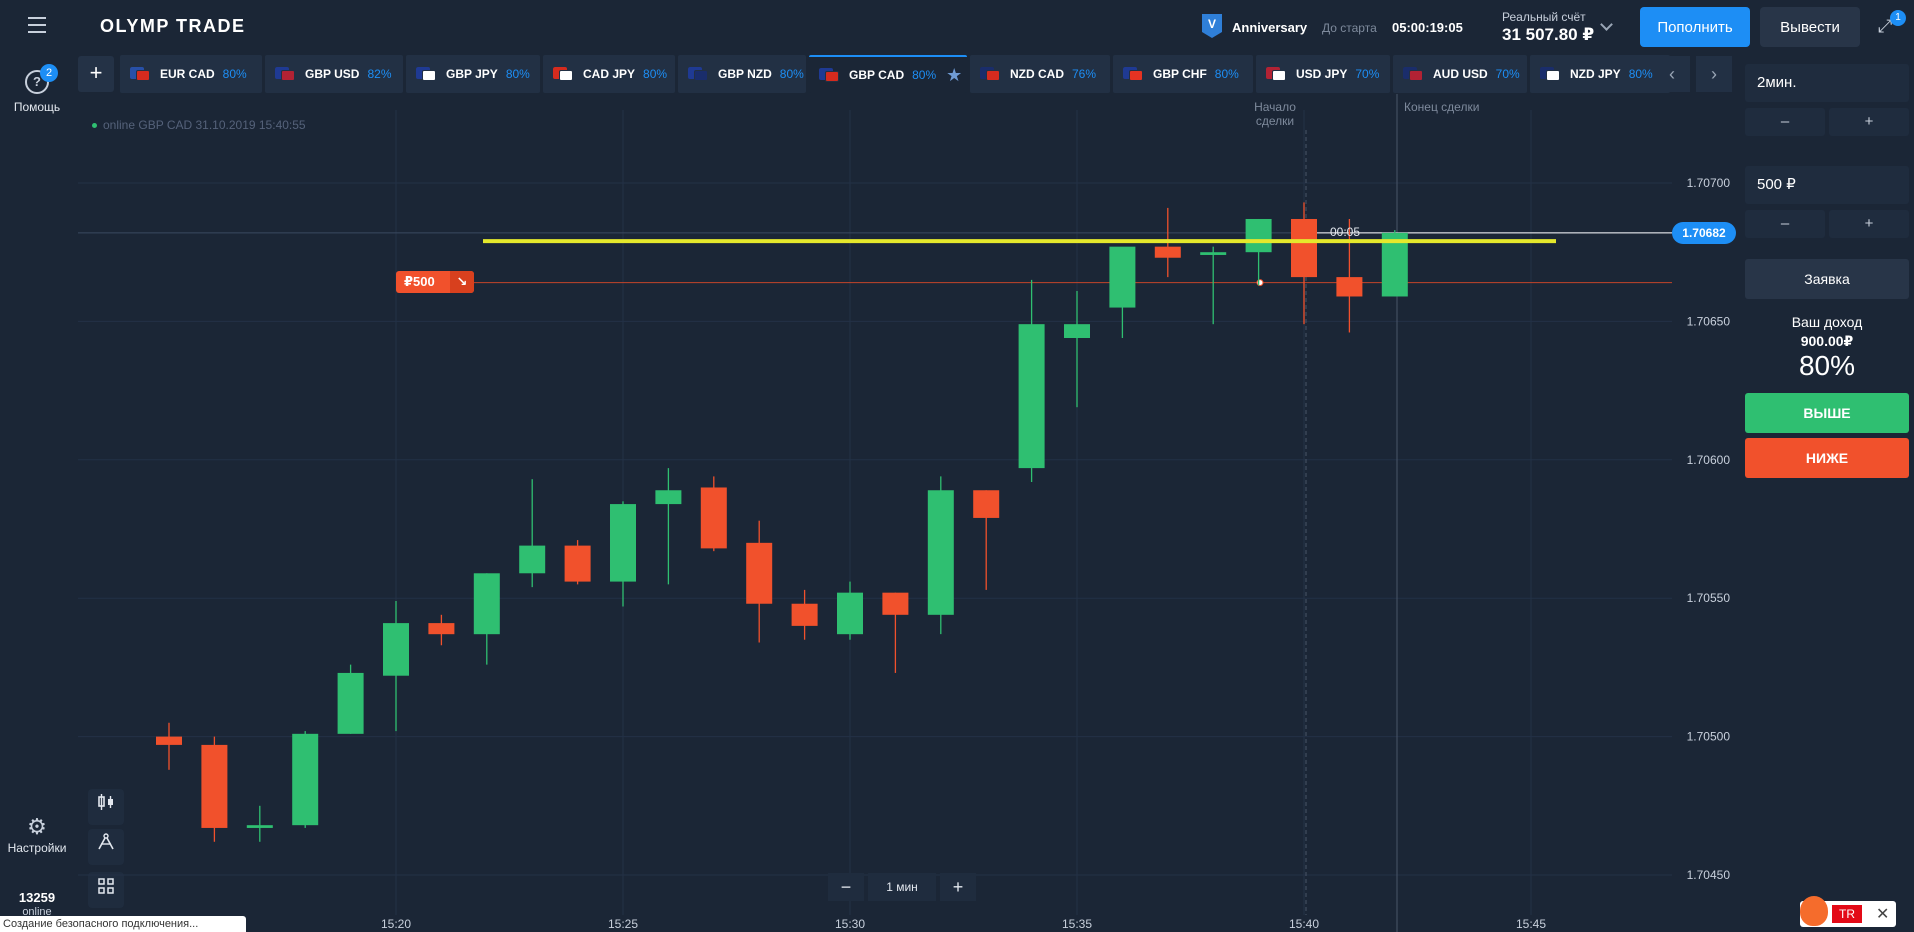  I want to click on favorite-star-icon: ★, so click(954, 74).